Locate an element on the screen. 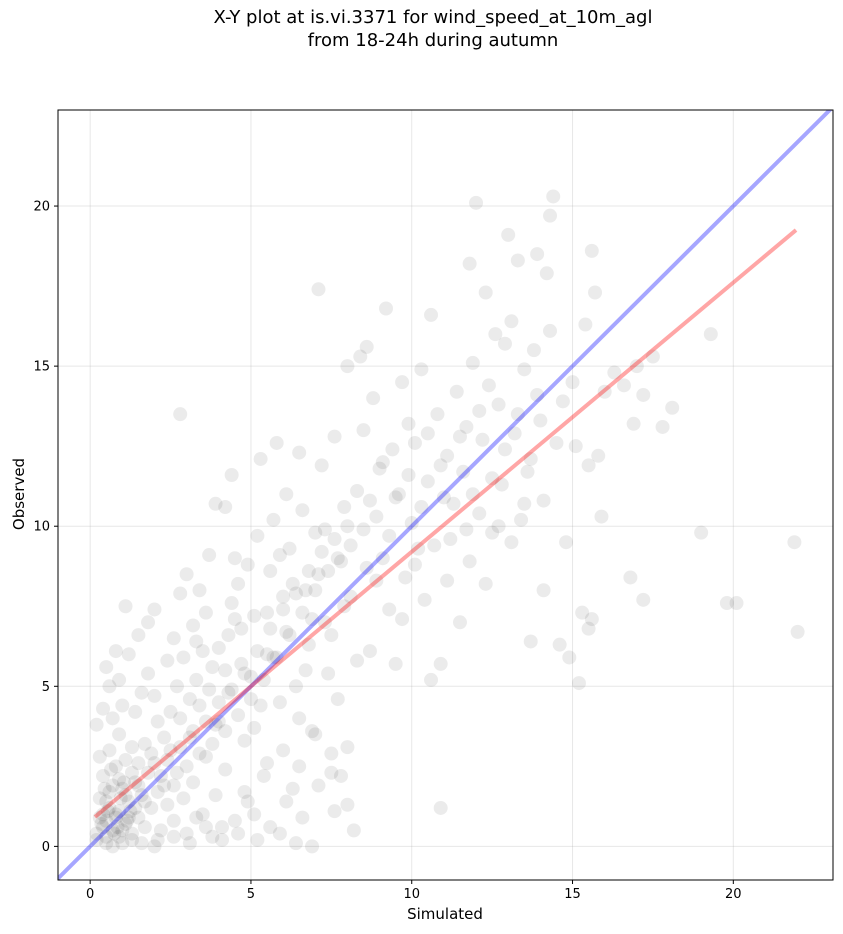 This screenshot has width=843, height=934. y-tick-label: 15 is located at coordinates (41, 367).